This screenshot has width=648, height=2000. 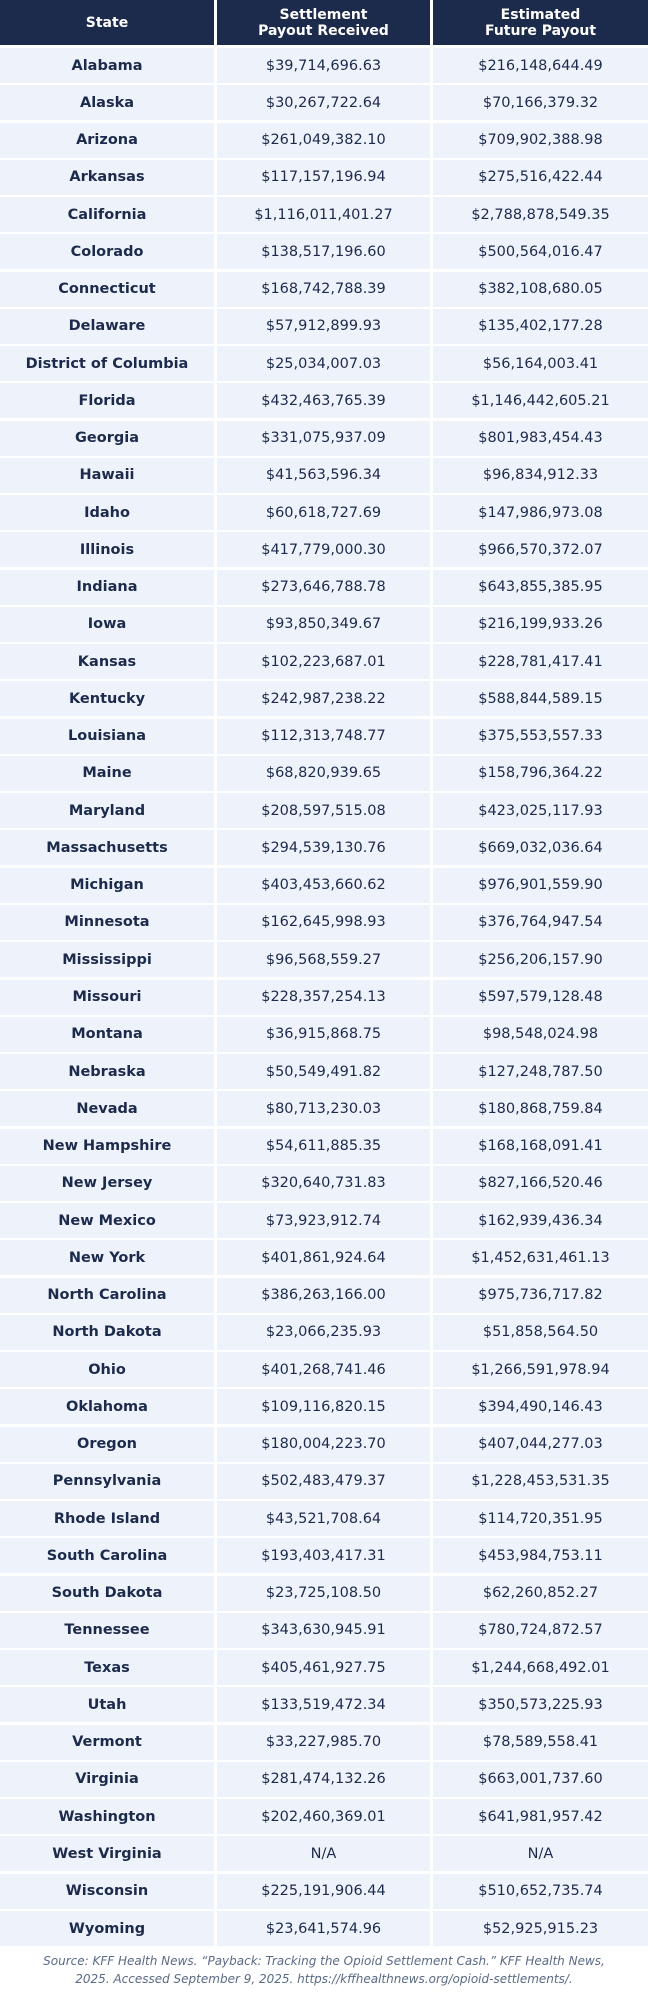 What do you see at coordinates (540, 1183) in the screenshot?
I see `amount-cell: $827,166,520.46` at bounding box center [540, 1183].